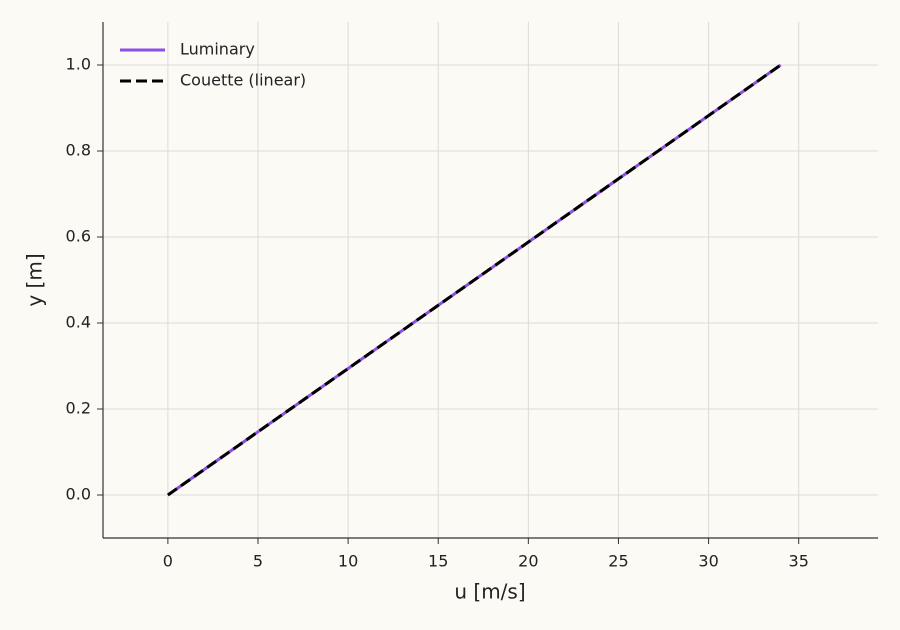  I want to click on y-tick-label: 0.4, so click(78, 322).